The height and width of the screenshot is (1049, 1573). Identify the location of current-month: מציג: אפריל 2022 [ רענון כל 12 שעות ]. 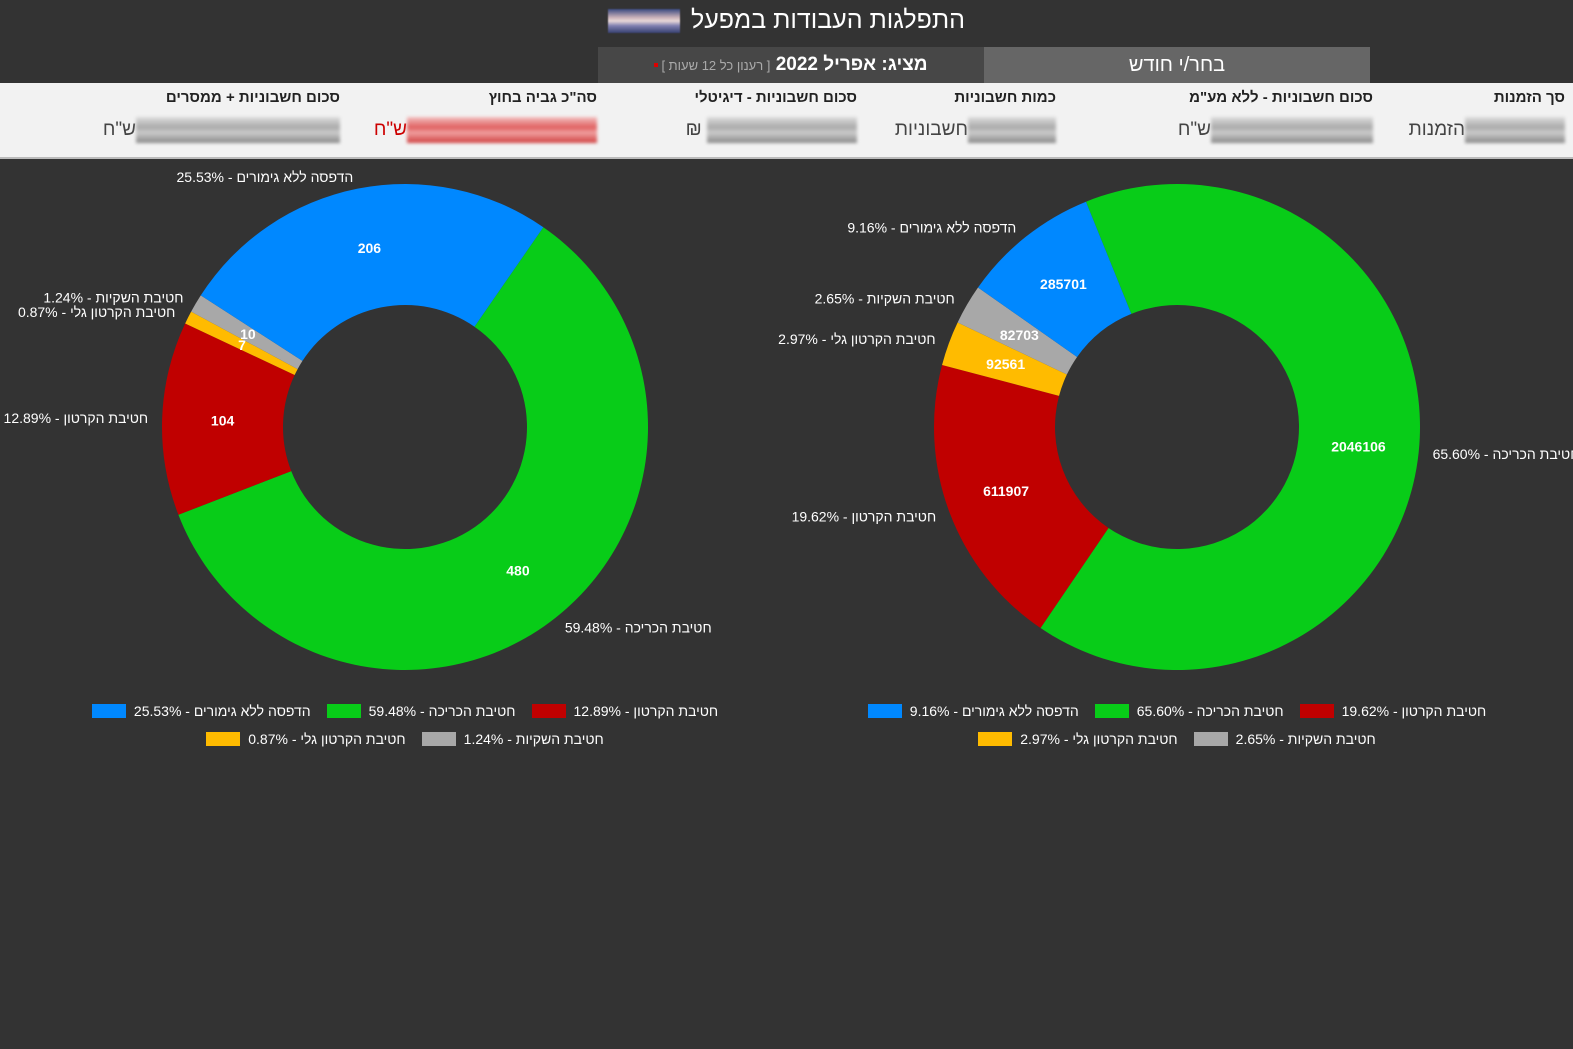
(791, 65).